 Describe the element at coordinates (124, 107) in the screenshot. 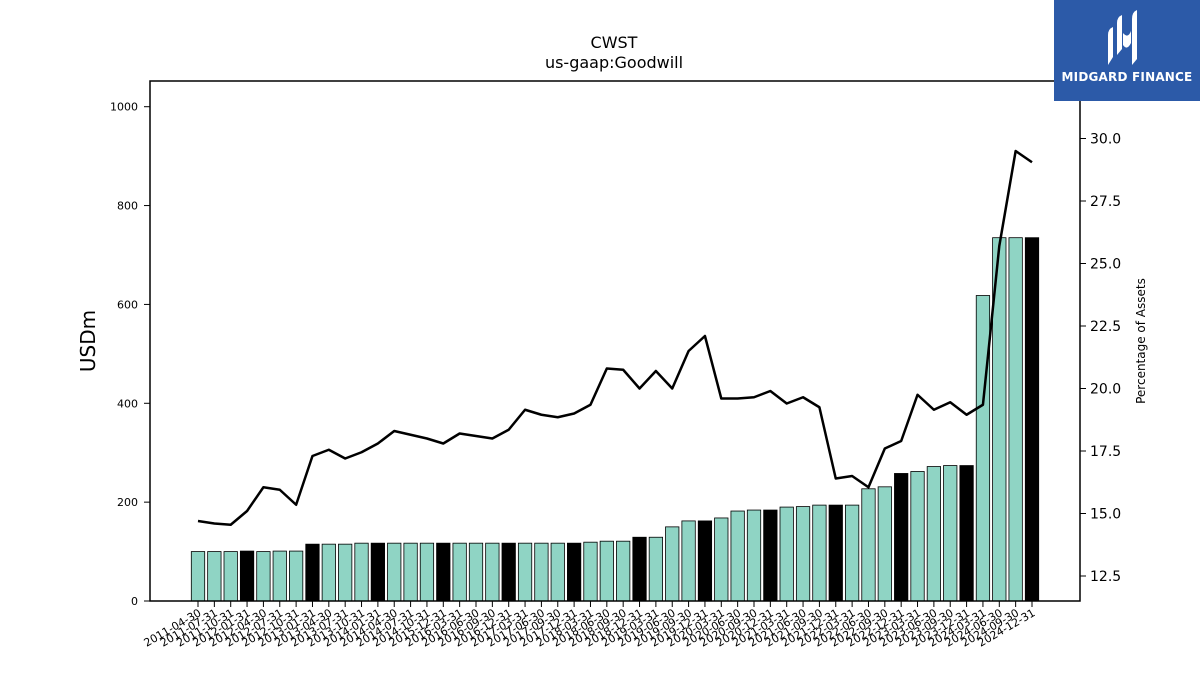

I see `y-tick-label: 1000` at that location.